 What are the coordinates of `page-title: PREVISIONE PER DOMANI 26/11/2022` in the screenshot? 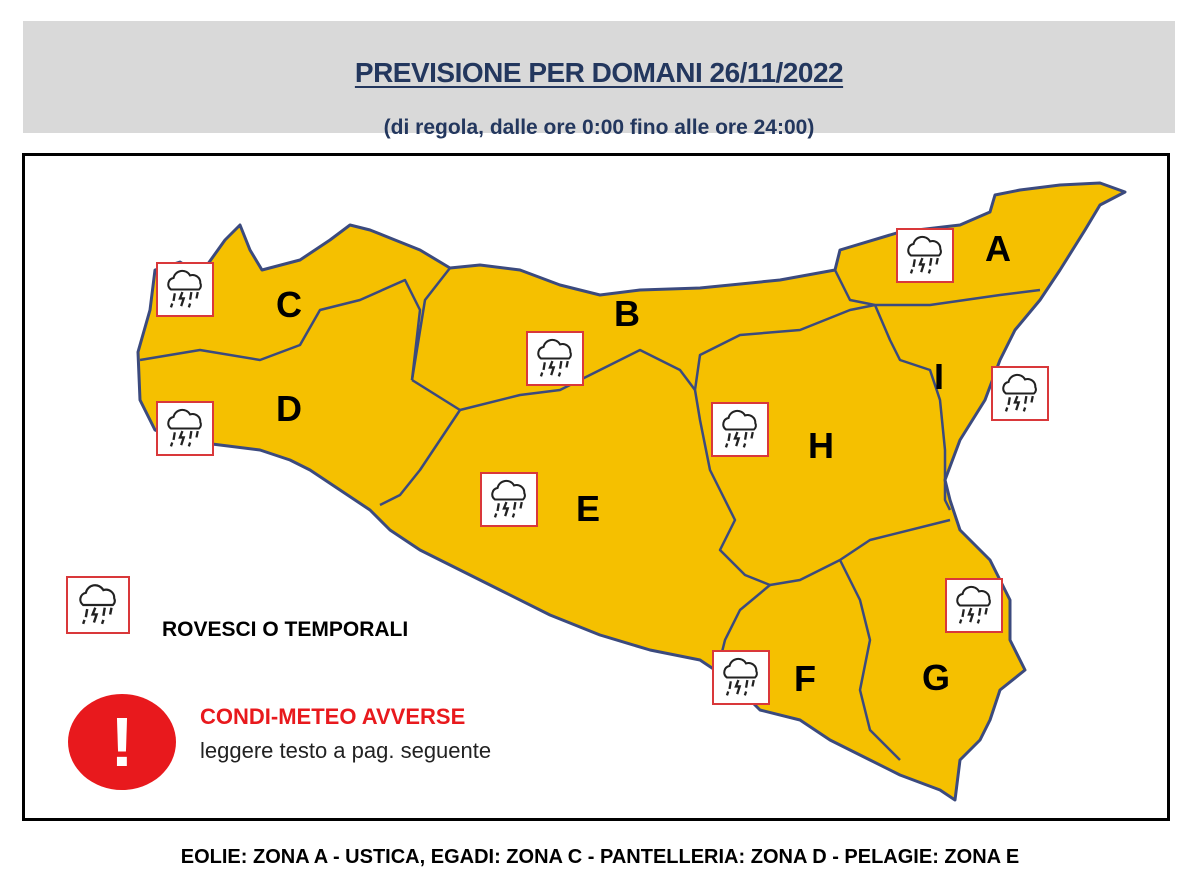 It's located at (599, 72).